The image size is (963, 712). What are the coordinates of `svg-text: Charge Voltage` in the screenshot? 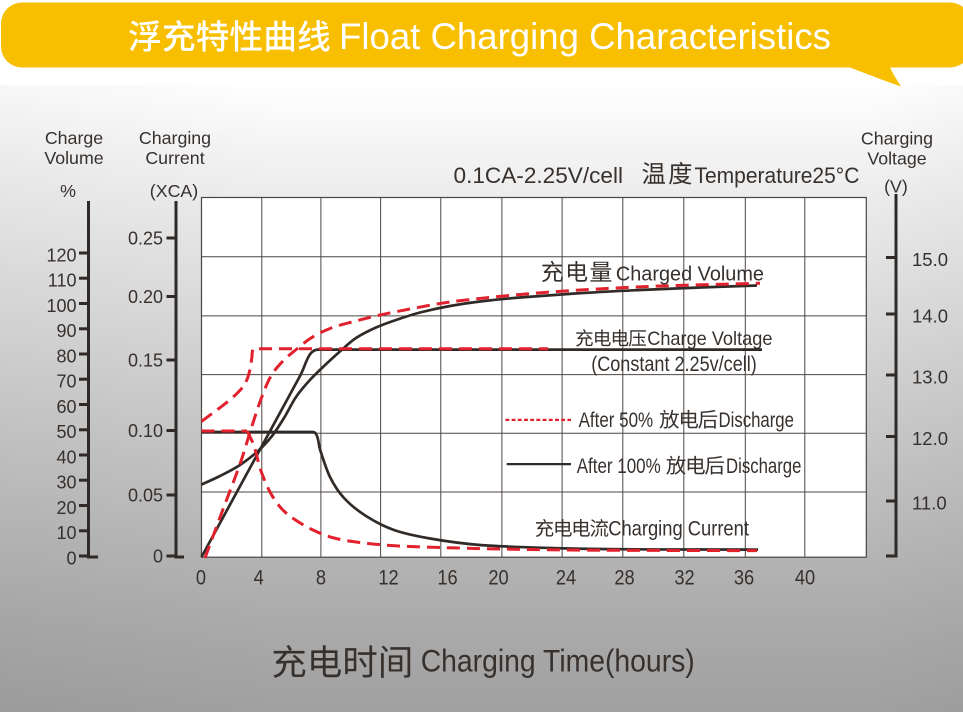 It's located at (709, 339).